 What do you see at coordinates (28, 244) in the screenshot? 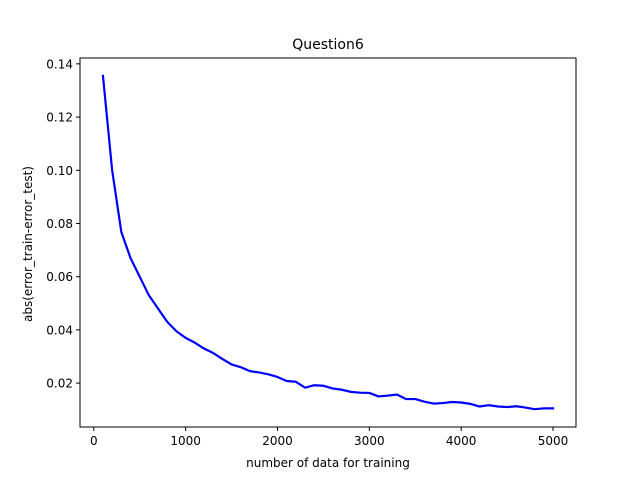
I see `y-axis-label: abs(error_train-error_test)` at bounding box center [28, 244].